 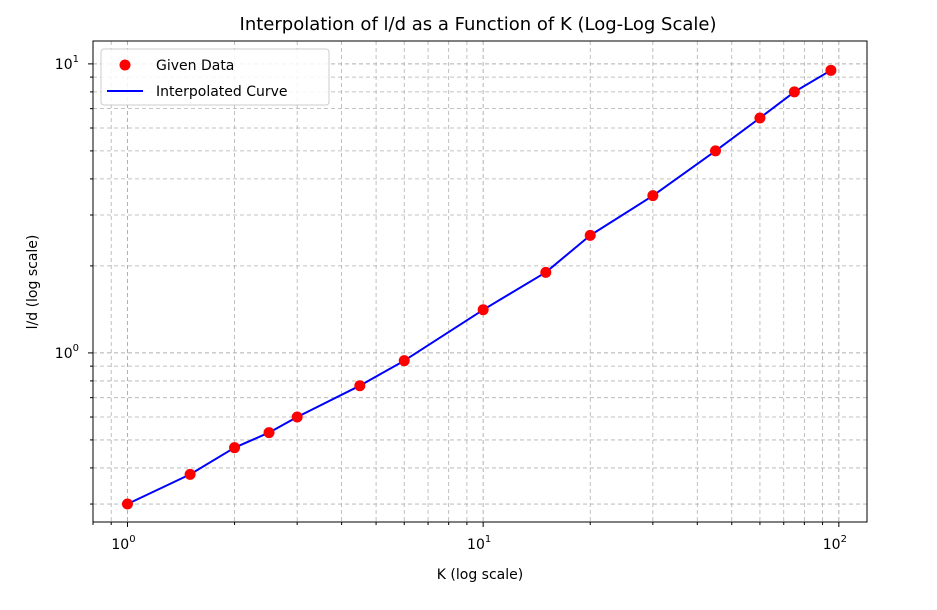 What do you see at coordinates (67, 352) in the screenshot?
I see `y-tick-label: 10⁰` at bounding box center [67, 352].